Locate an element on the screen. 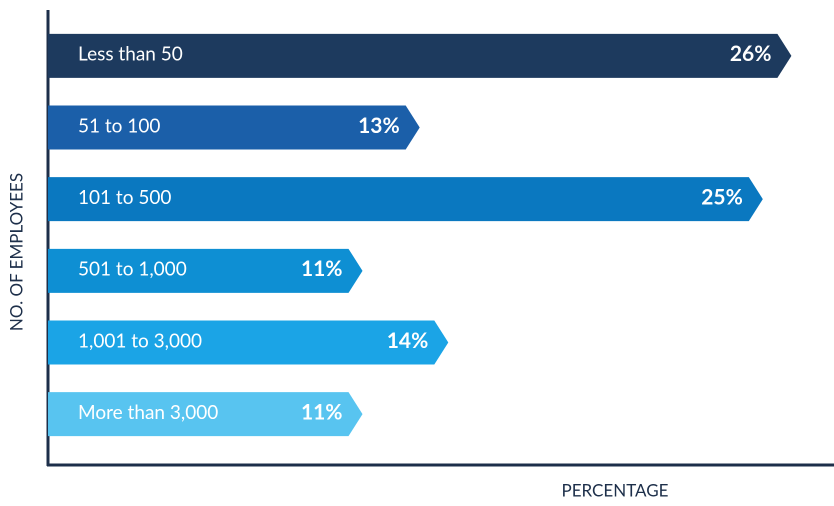 The width and height of the screenshot is (834, 506). value-label: 25% is located at coordinates (722, 197).